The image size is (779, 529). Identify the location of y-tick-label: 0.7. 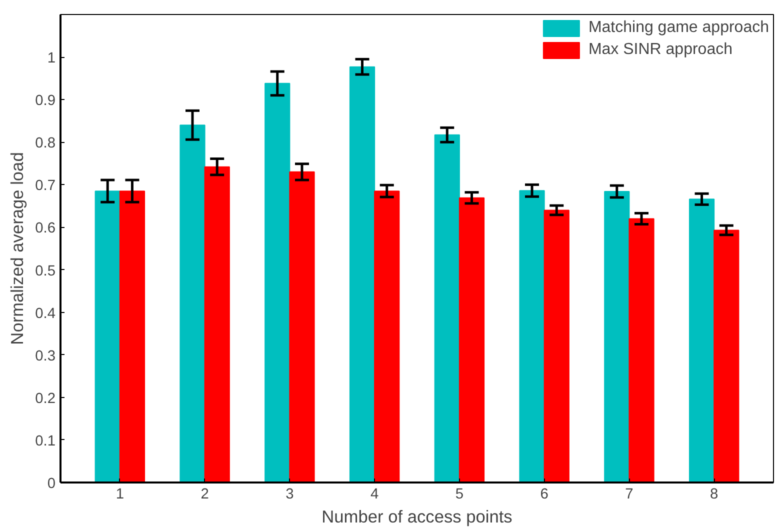
(45, 186).